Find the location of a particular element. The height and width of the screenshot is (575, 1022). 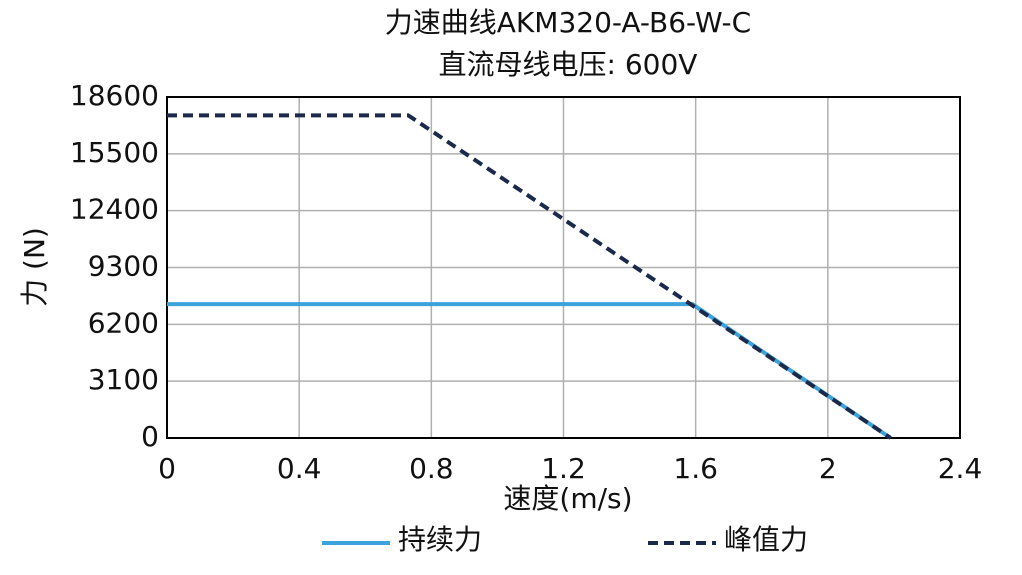

x-tick-label: 0.4 is located at coordinates (299, 468).